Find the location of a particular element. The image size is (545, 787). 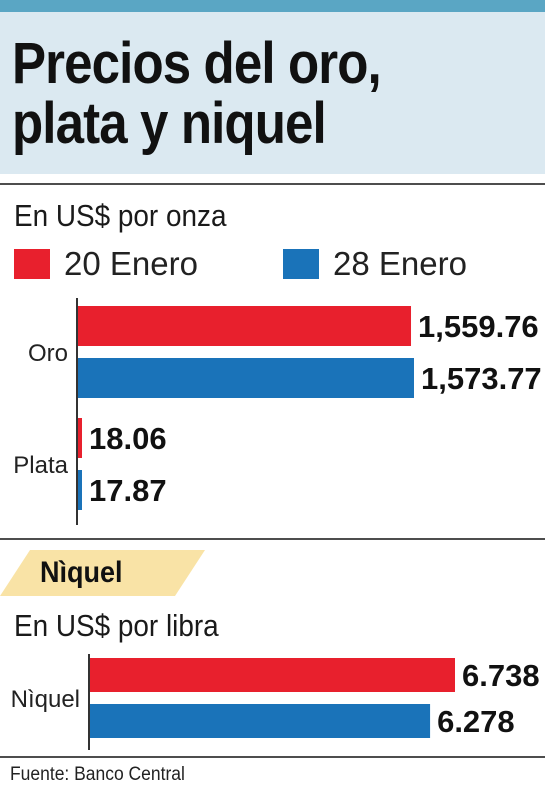

chart-2-value-label: 6.278 is located at coordinates (476, 721).